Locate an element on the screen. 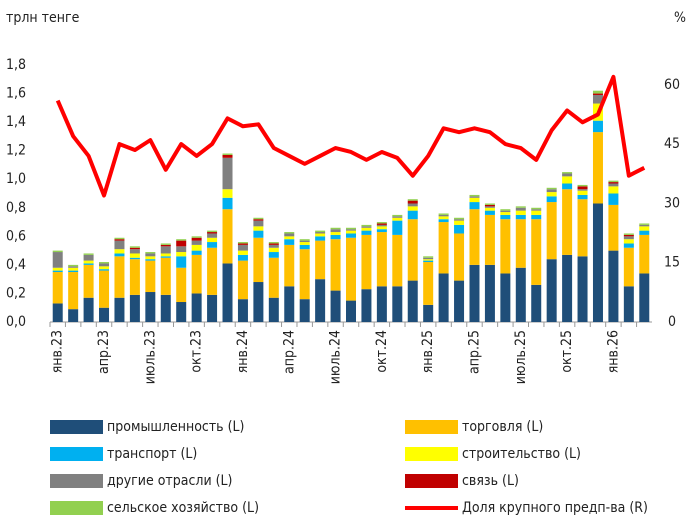 The height and width of the screenshot is (519, 692). y-tick-label: 1,2 is located at coordinates (16, 151).